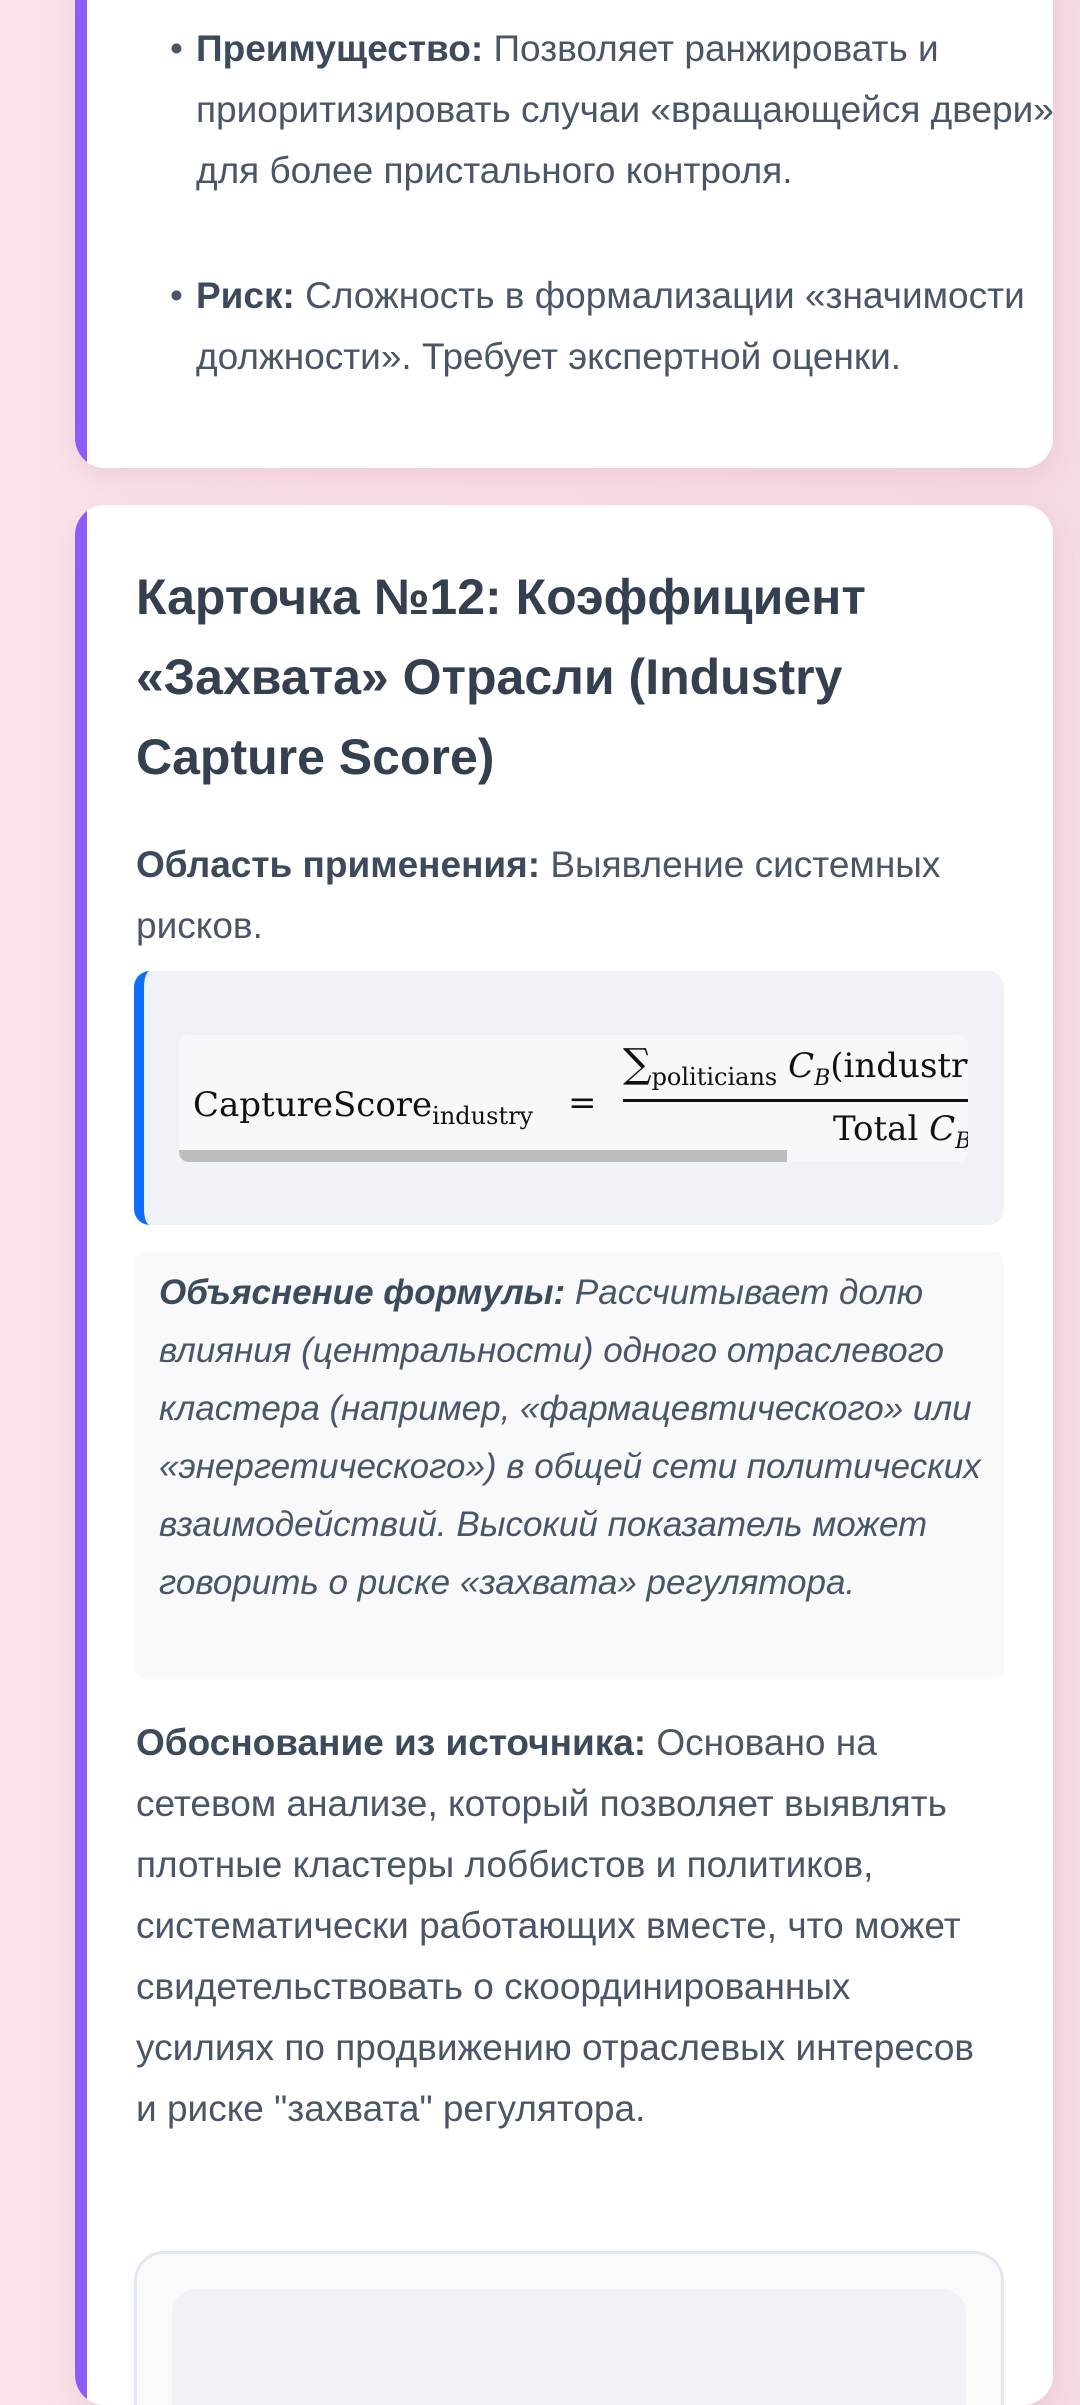 The image size is (1080, 2405). Describe the element at coordinates (483, 1156) in the screenshot. I see `horizontal-scrollbar` at that location.